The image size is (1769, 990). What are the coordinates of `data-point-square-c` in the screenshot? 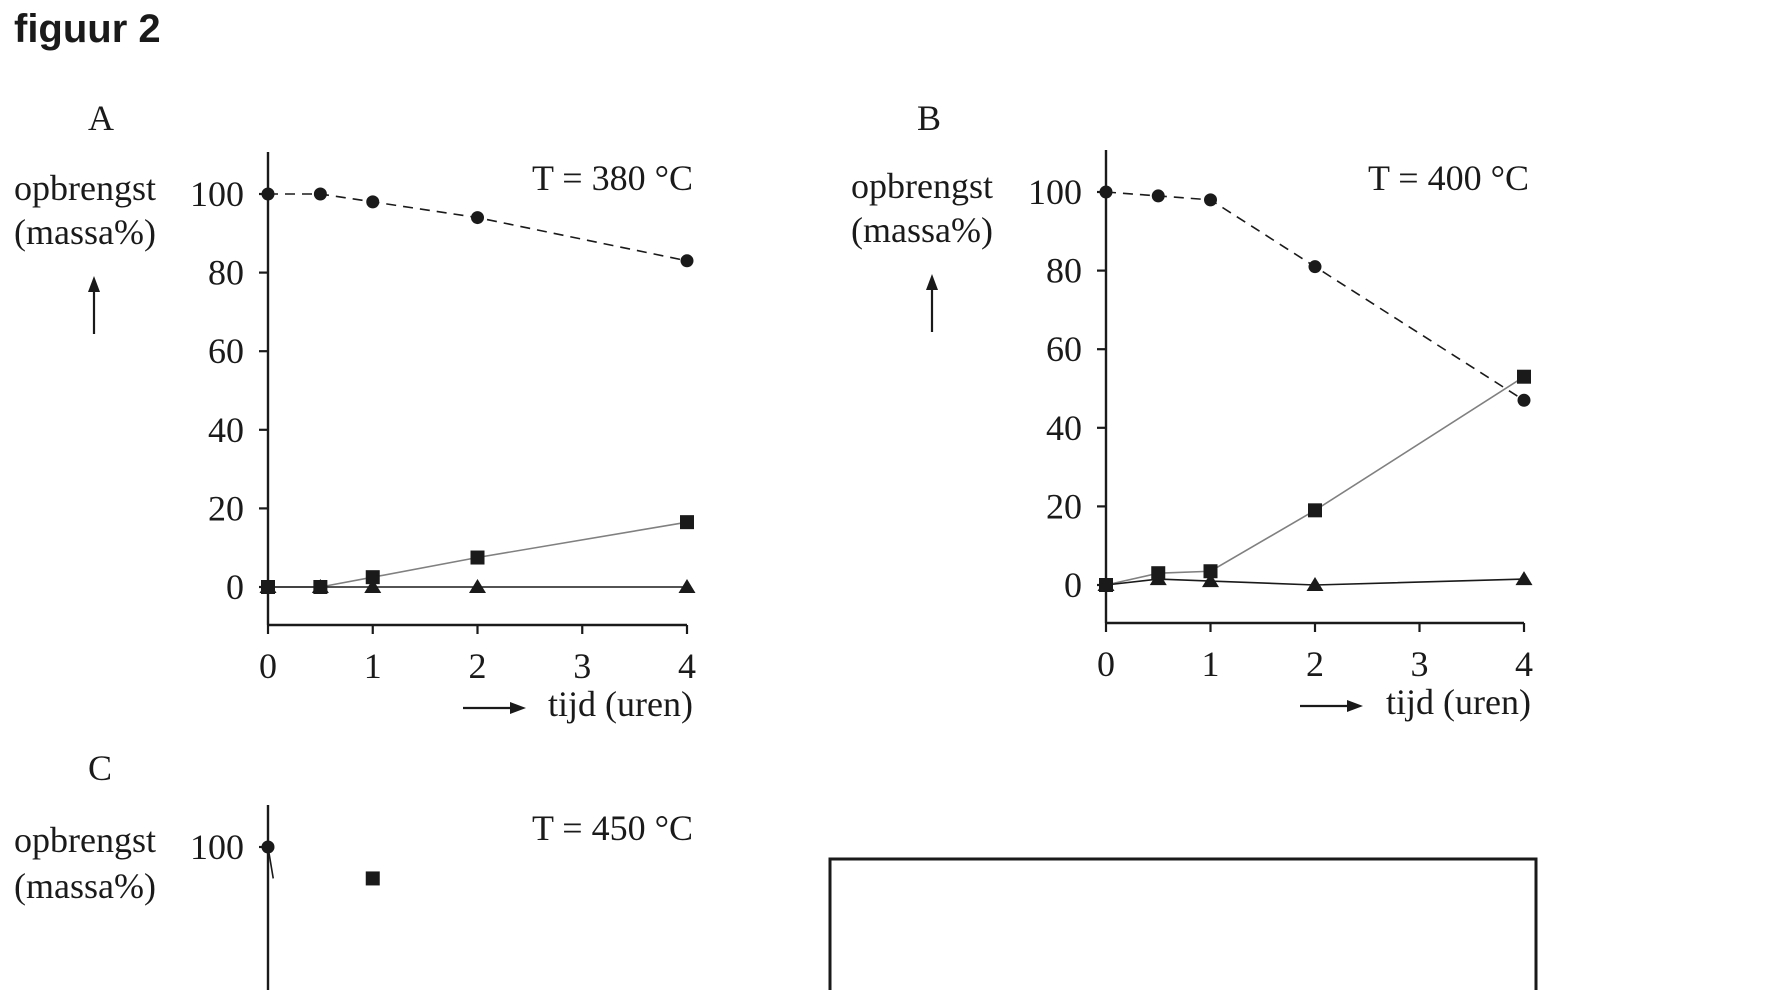 It's located at (372, 878).